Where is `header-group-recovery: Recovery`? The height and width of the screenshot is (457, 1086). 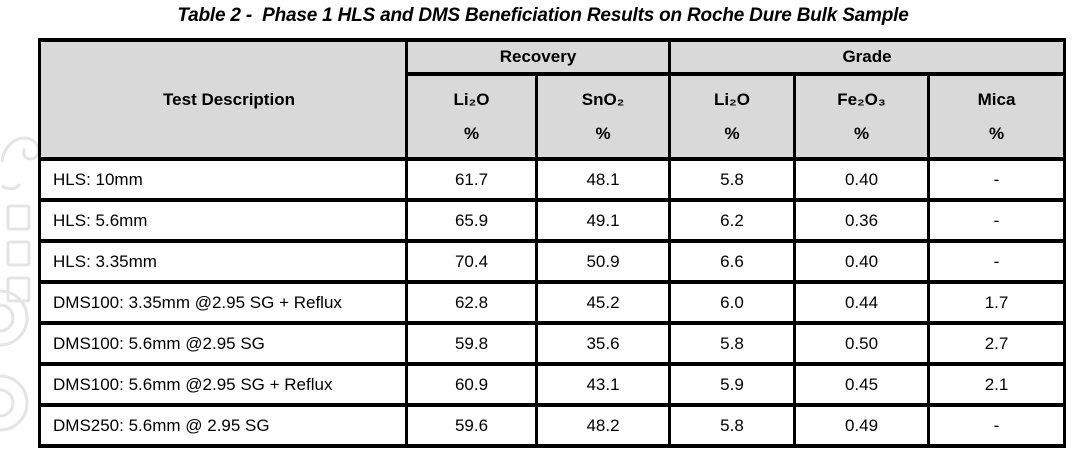 header-group-recovery: Recovery is located at coordinates (538, 57).